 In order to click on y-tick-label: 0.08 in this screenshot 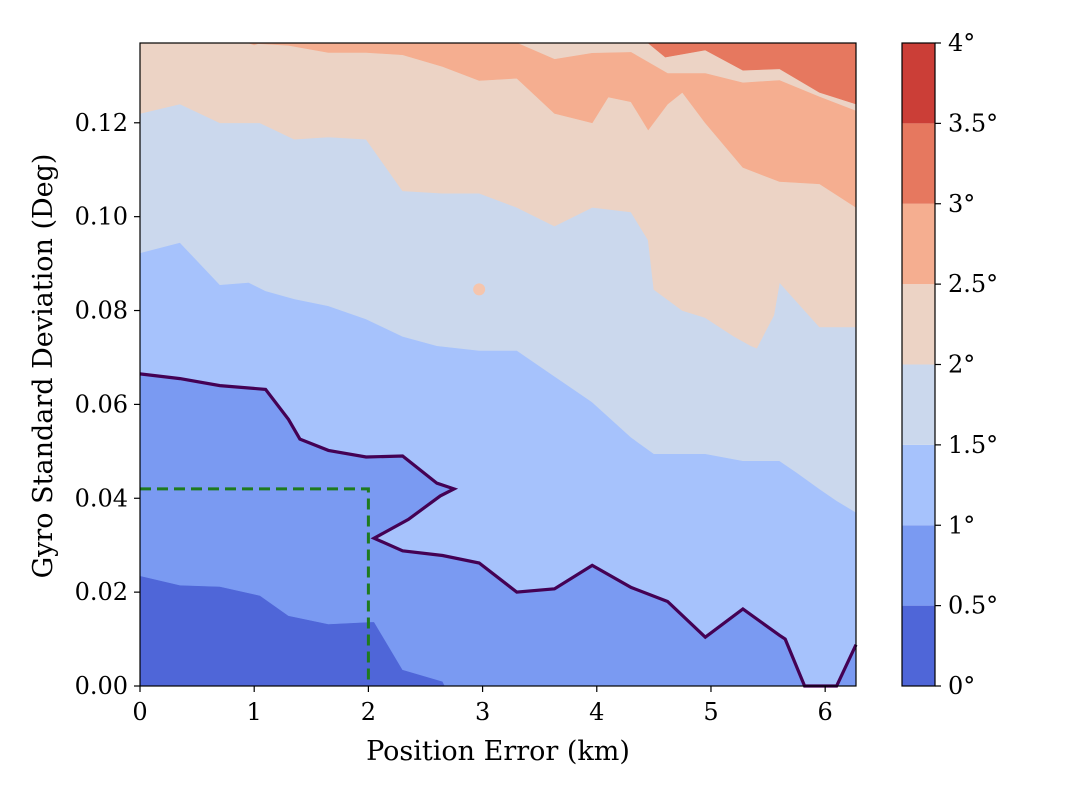, I will do `click(101, 311)`.